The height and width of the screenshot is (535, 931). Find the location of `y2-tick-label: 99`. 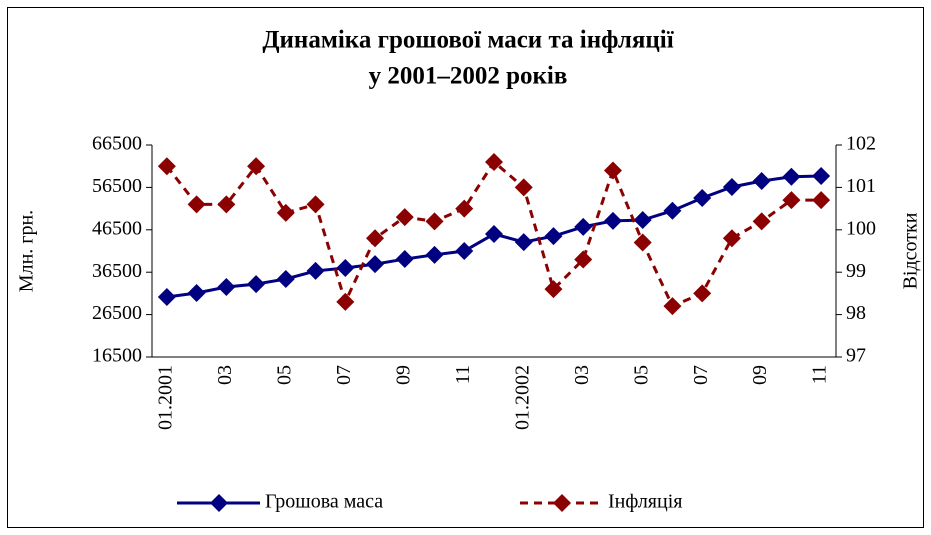

y2-tick-label: 99 is located at coordinates (856, 271).